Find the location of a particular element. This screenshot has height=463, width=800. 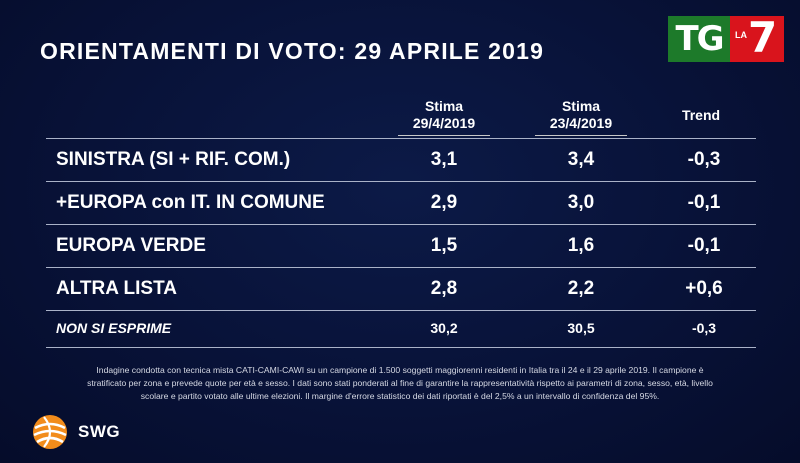

row-value-23-4: 1,6 is located at coordinates (581, 245).